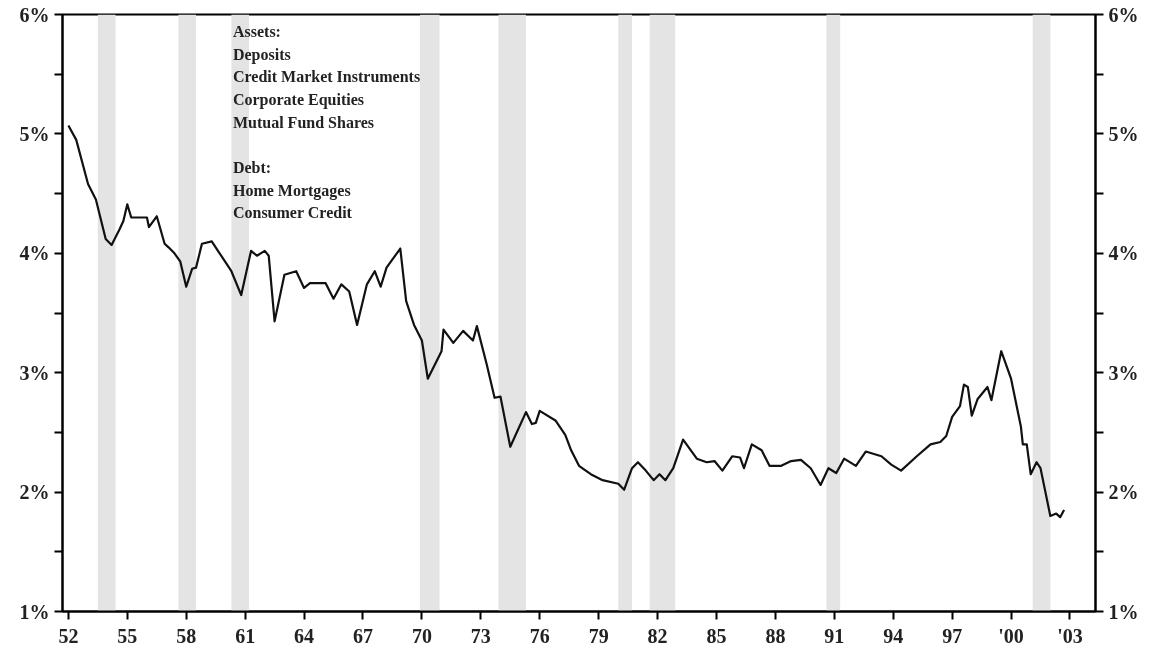 The height and width of the screenshot is (664, 1159). Describe the element at coordinates (716, 635) in the screenshot. I see `x-tick-label: 85` at that location.